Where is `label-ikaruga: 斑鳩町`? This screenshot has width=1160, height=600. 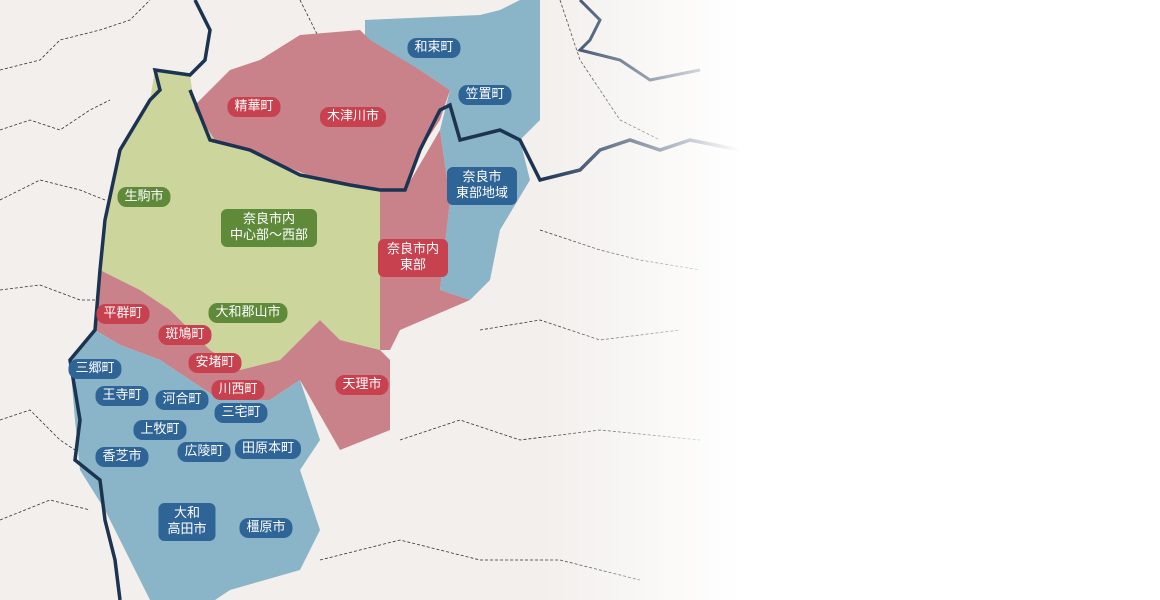
label-ikaruga: 斑鳩町 is located at coordinates (185, 335).